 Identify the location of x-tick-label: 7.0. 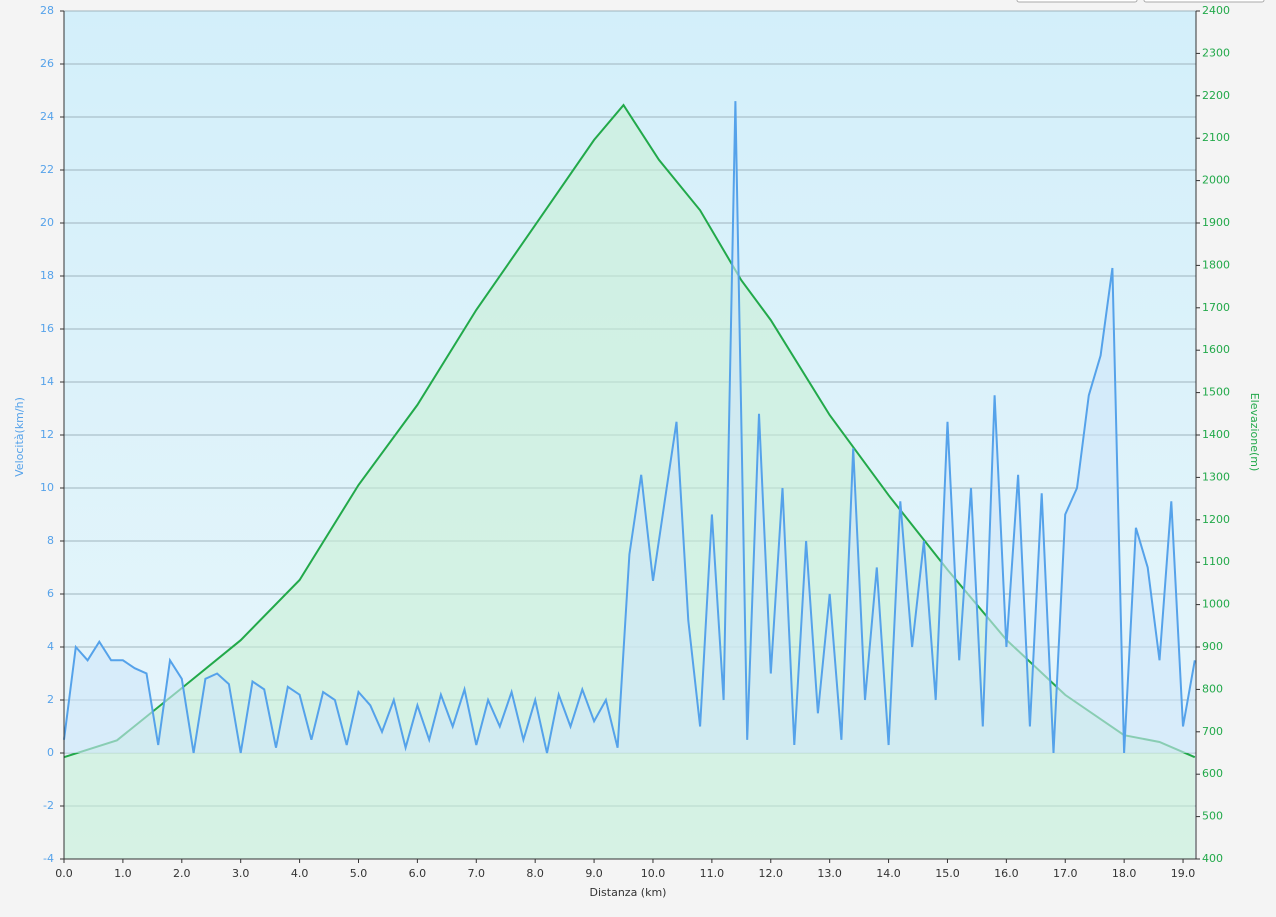
(477, 873).